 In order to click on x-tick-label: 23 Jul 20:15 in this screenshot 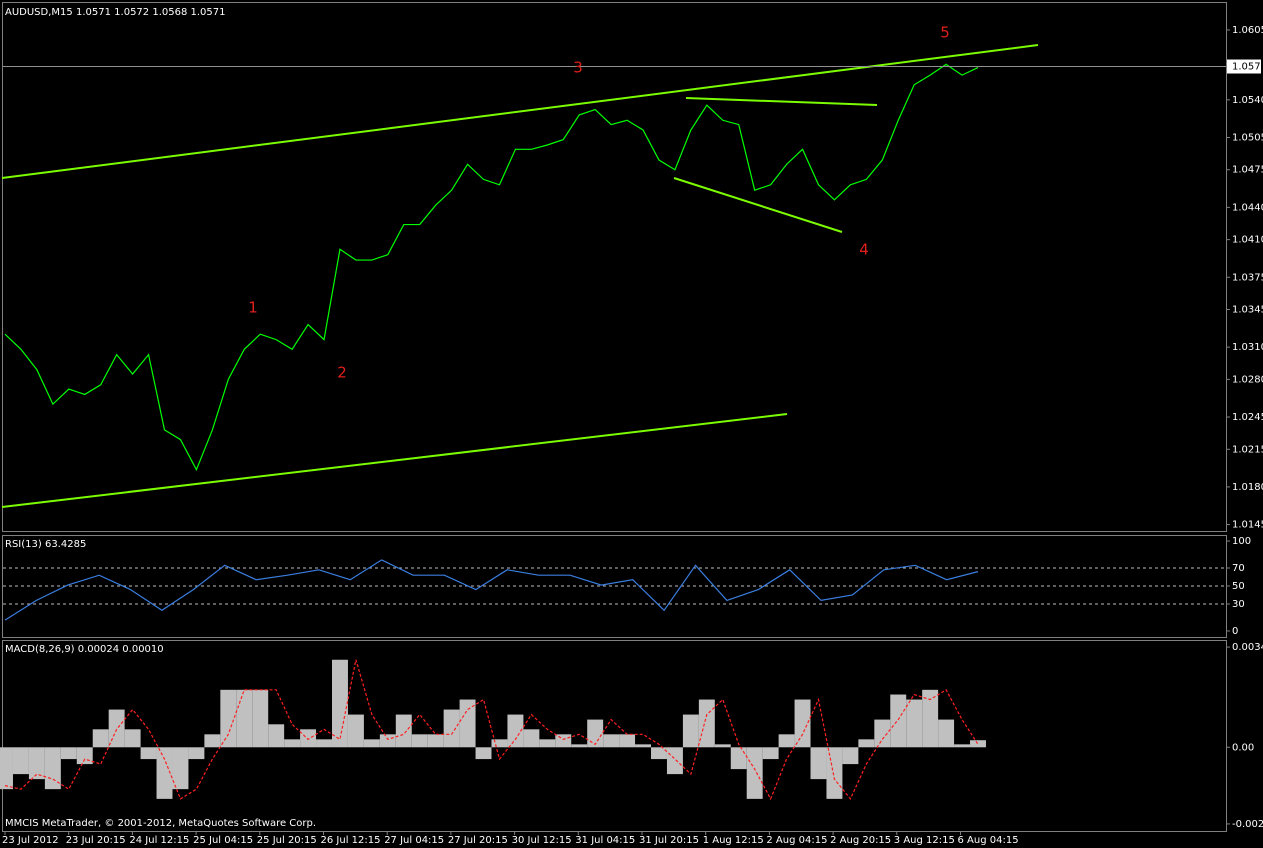, I will do `click(96, 840)`.